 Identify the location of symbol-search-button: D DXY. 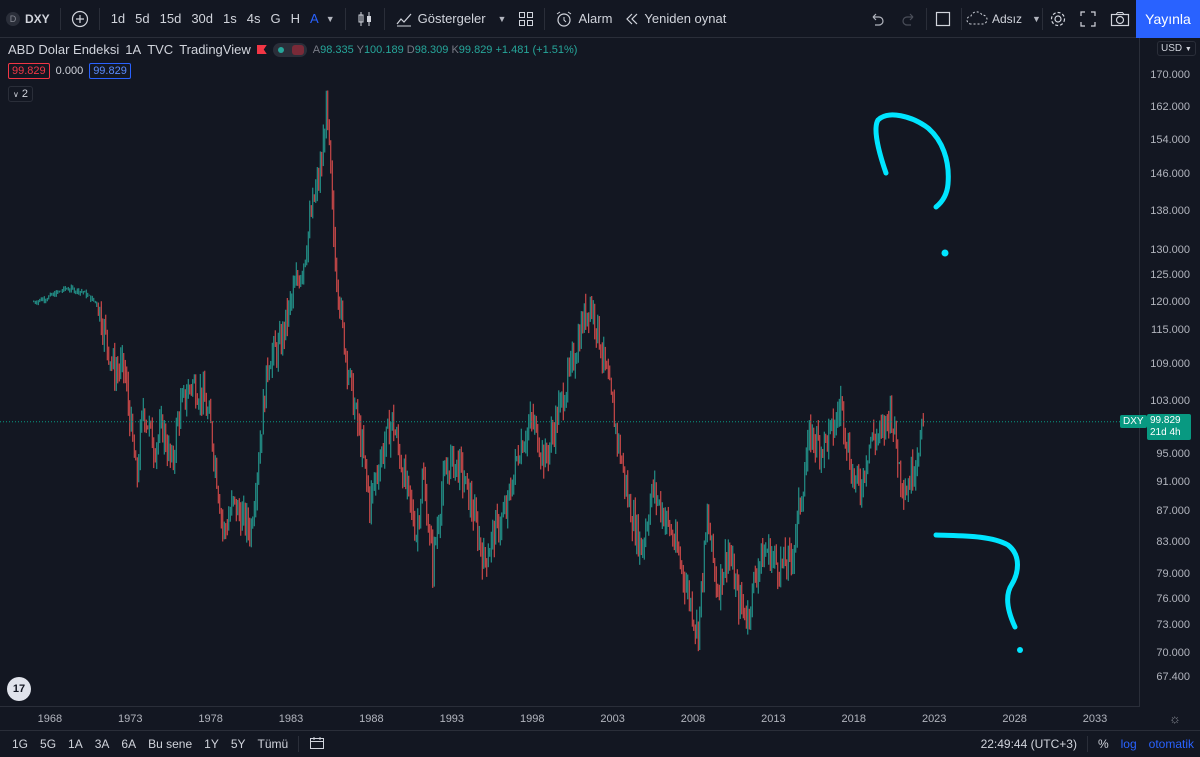
(28, 19).